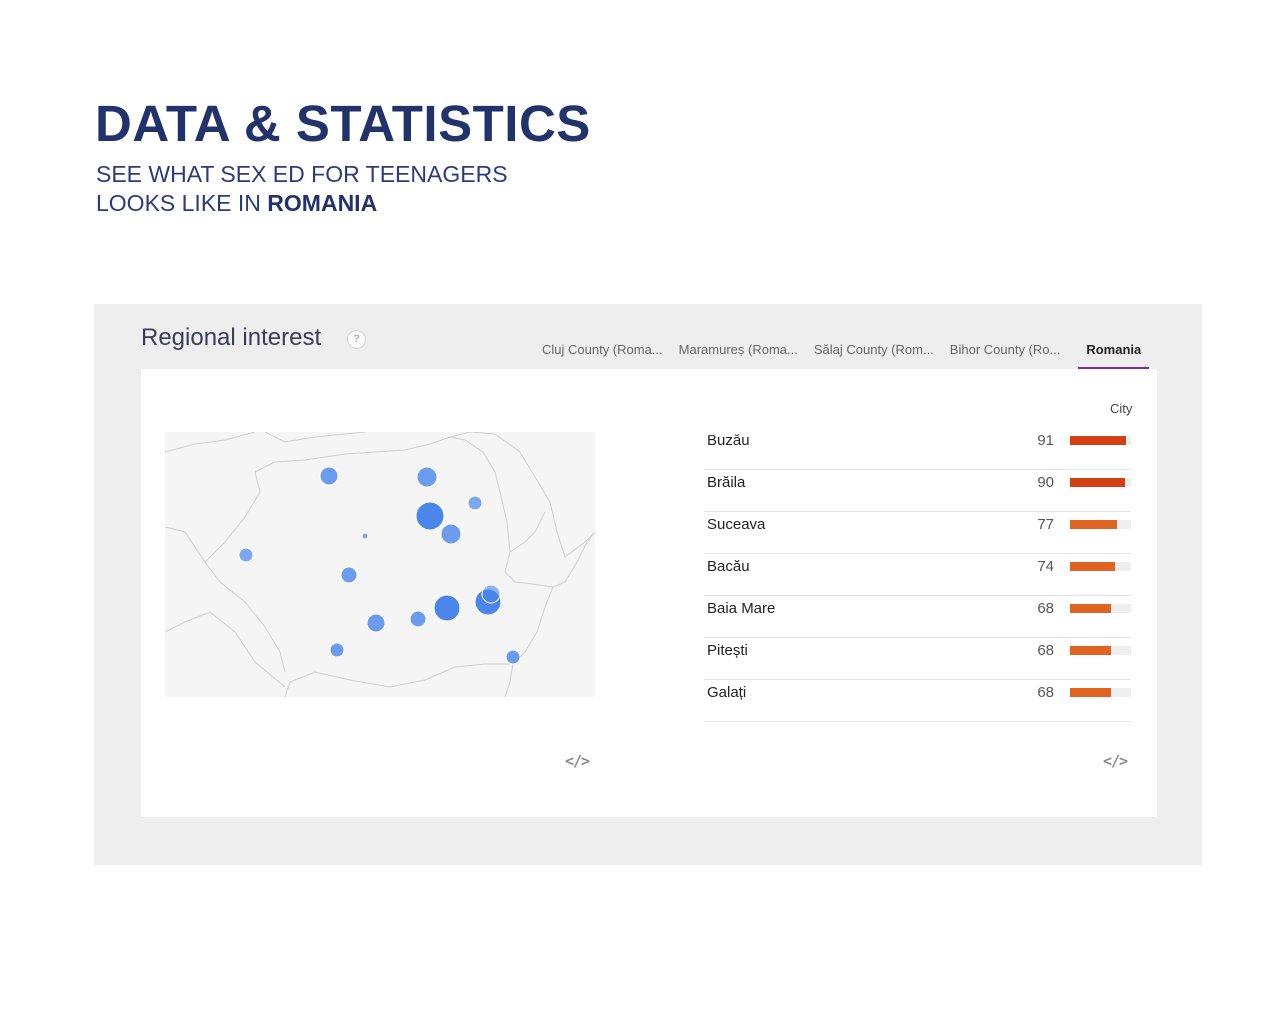  I want to click on city-row: Bacău 74, so click(917, 575).